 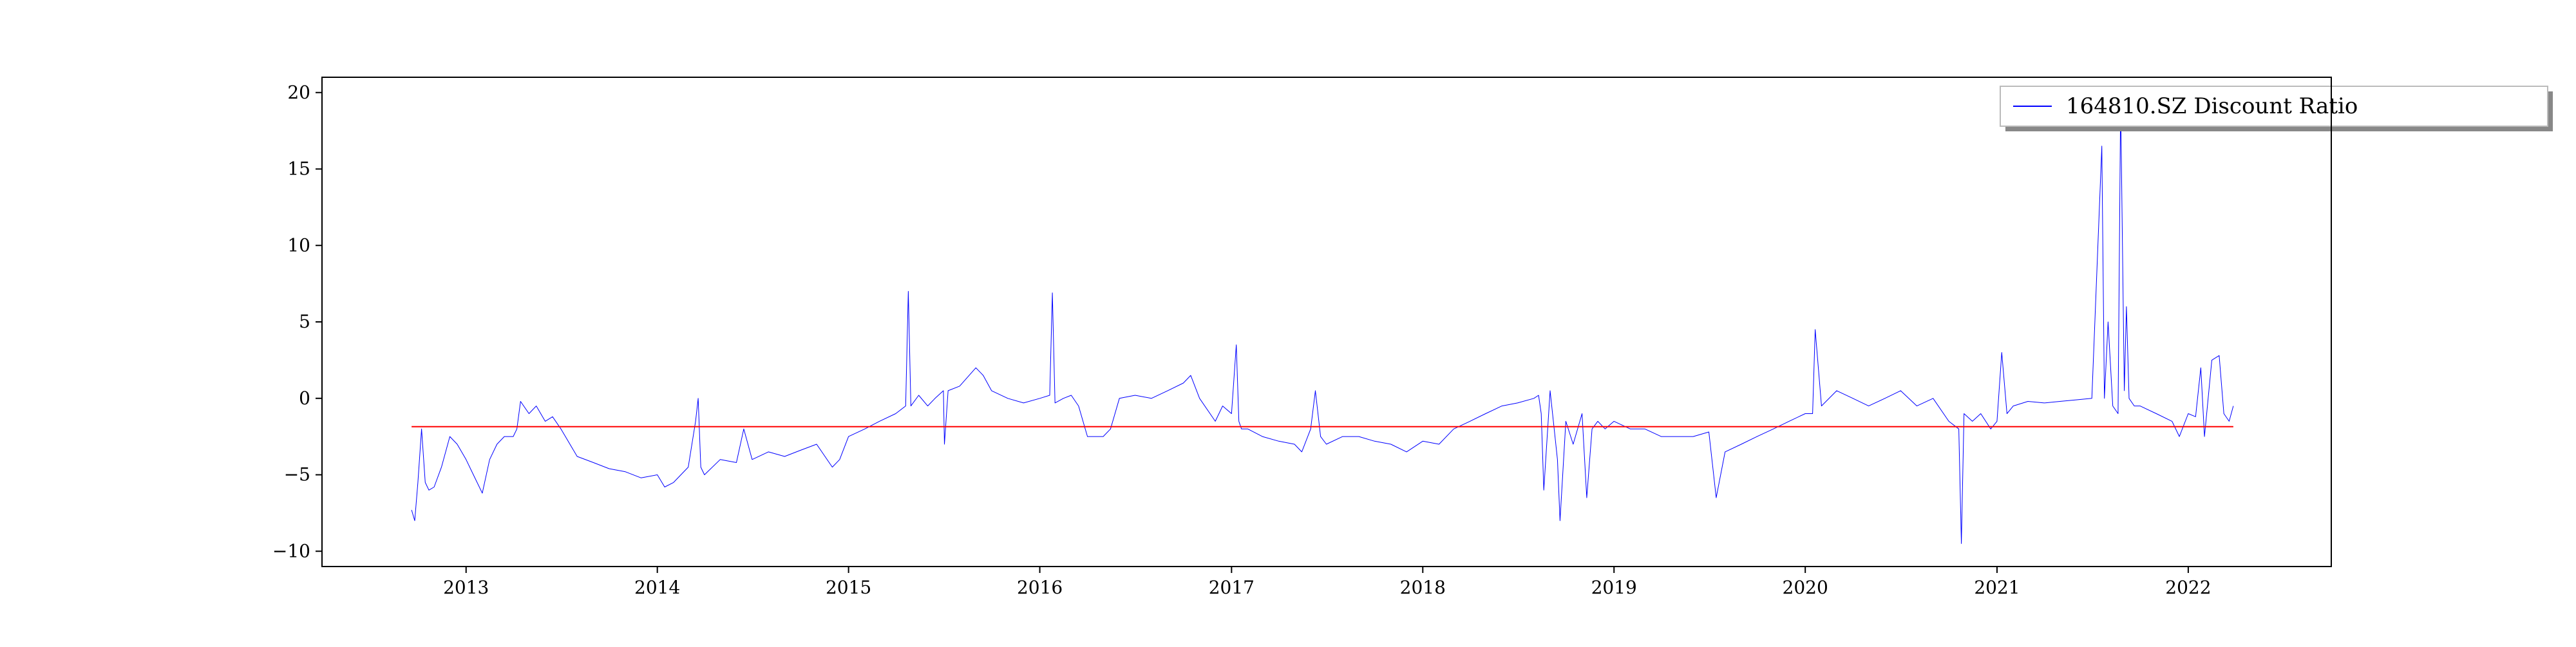 I want to click on legend: 164810.SZ Discount Ratio, so click(x=2276, y=108).